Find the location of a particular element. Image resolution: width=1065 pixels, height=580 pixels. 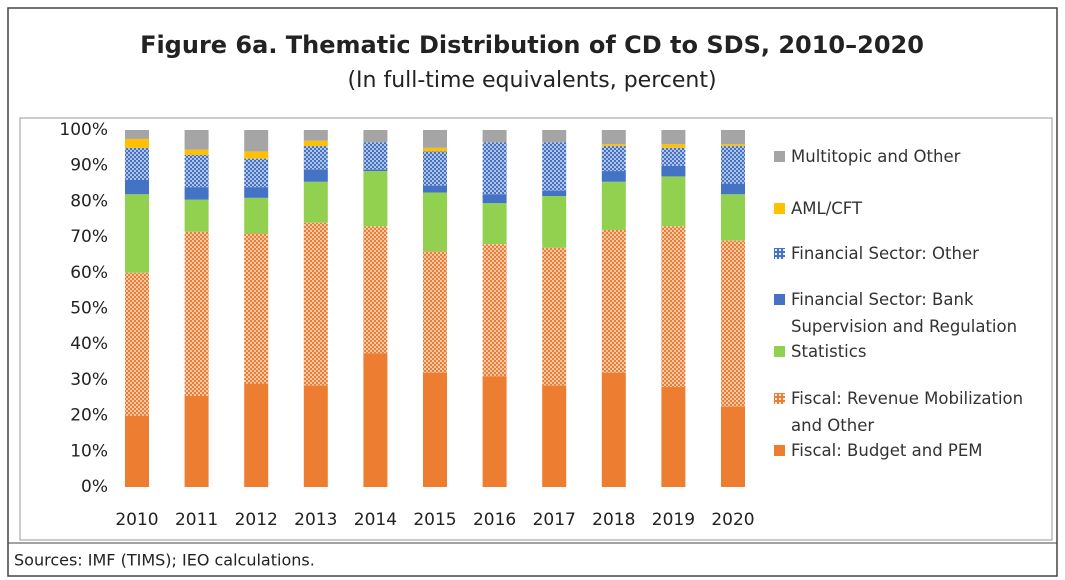

y-tick-label: 60% is located at coordinates (89, 273).